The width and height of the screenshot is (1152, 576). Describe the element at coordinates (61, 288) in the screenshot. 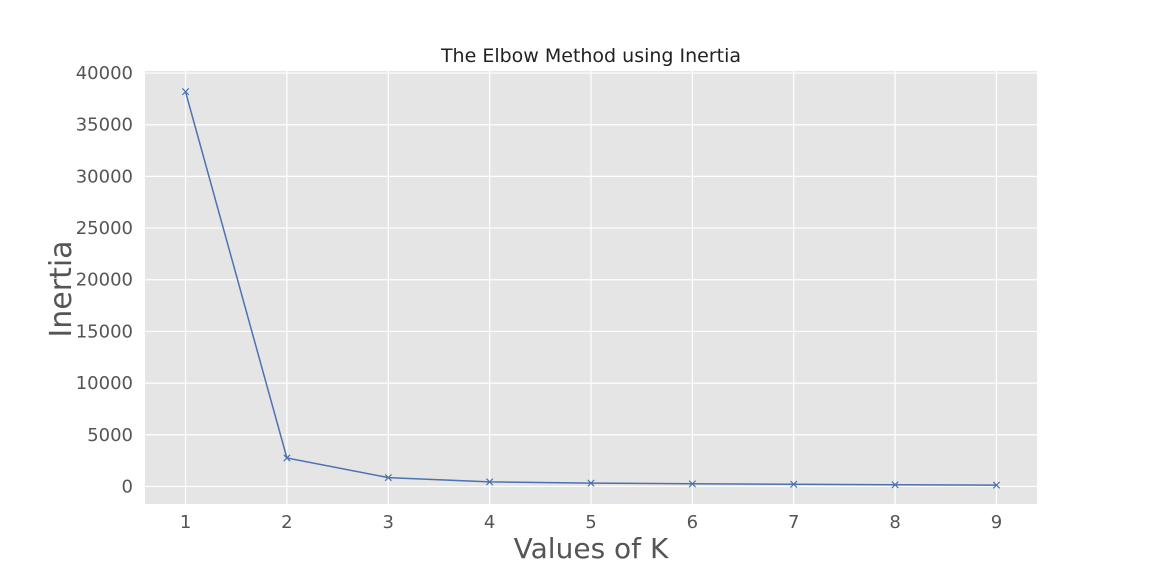

I see `y-axis-title: Inertia` at that location.